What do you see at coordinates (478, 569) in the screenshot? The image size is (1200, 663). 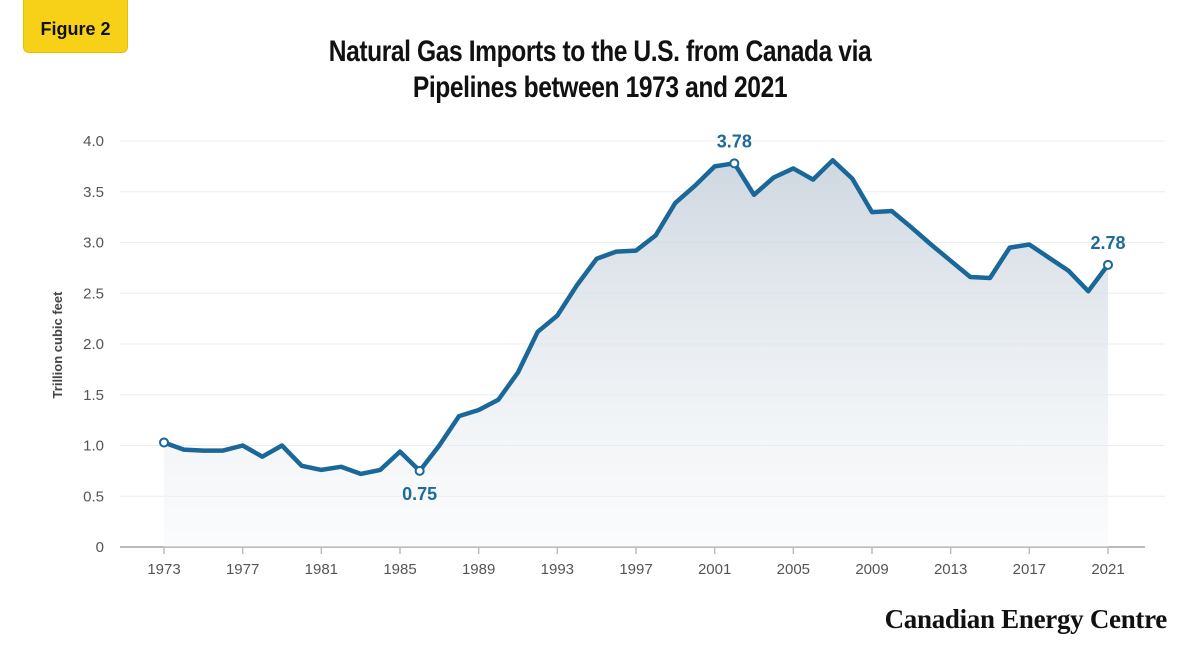 I see `x-tick-label: 1989` at bounding box center [478, 569].